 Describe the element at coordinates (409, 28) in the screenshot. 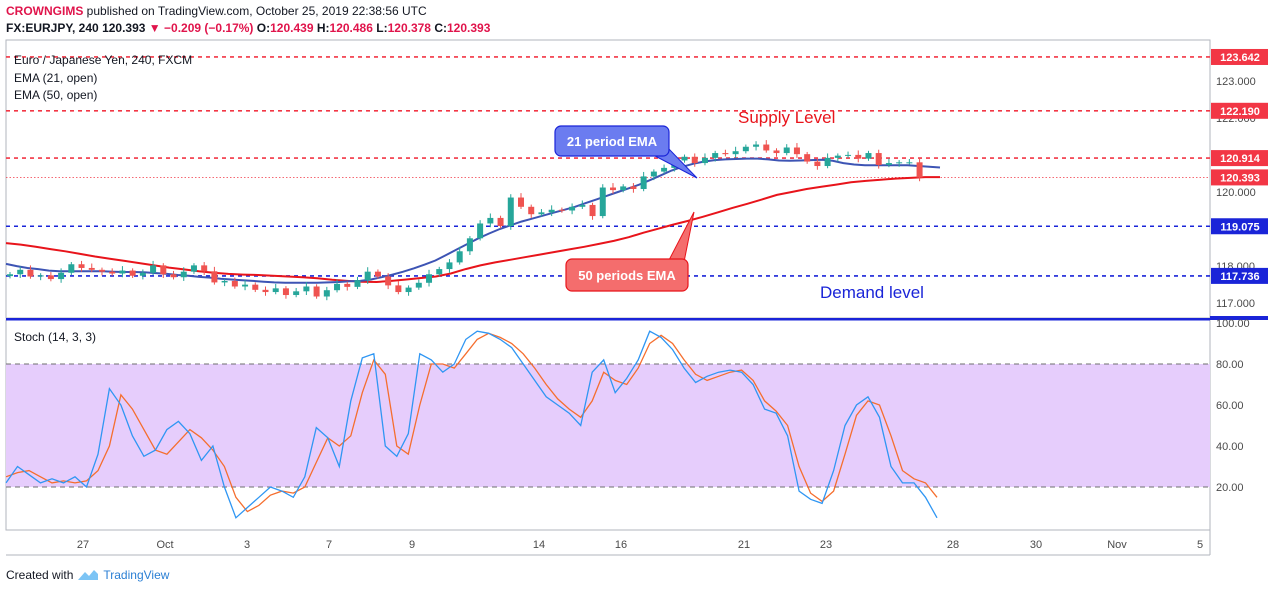

I see `low-value: 120.378` at that location.